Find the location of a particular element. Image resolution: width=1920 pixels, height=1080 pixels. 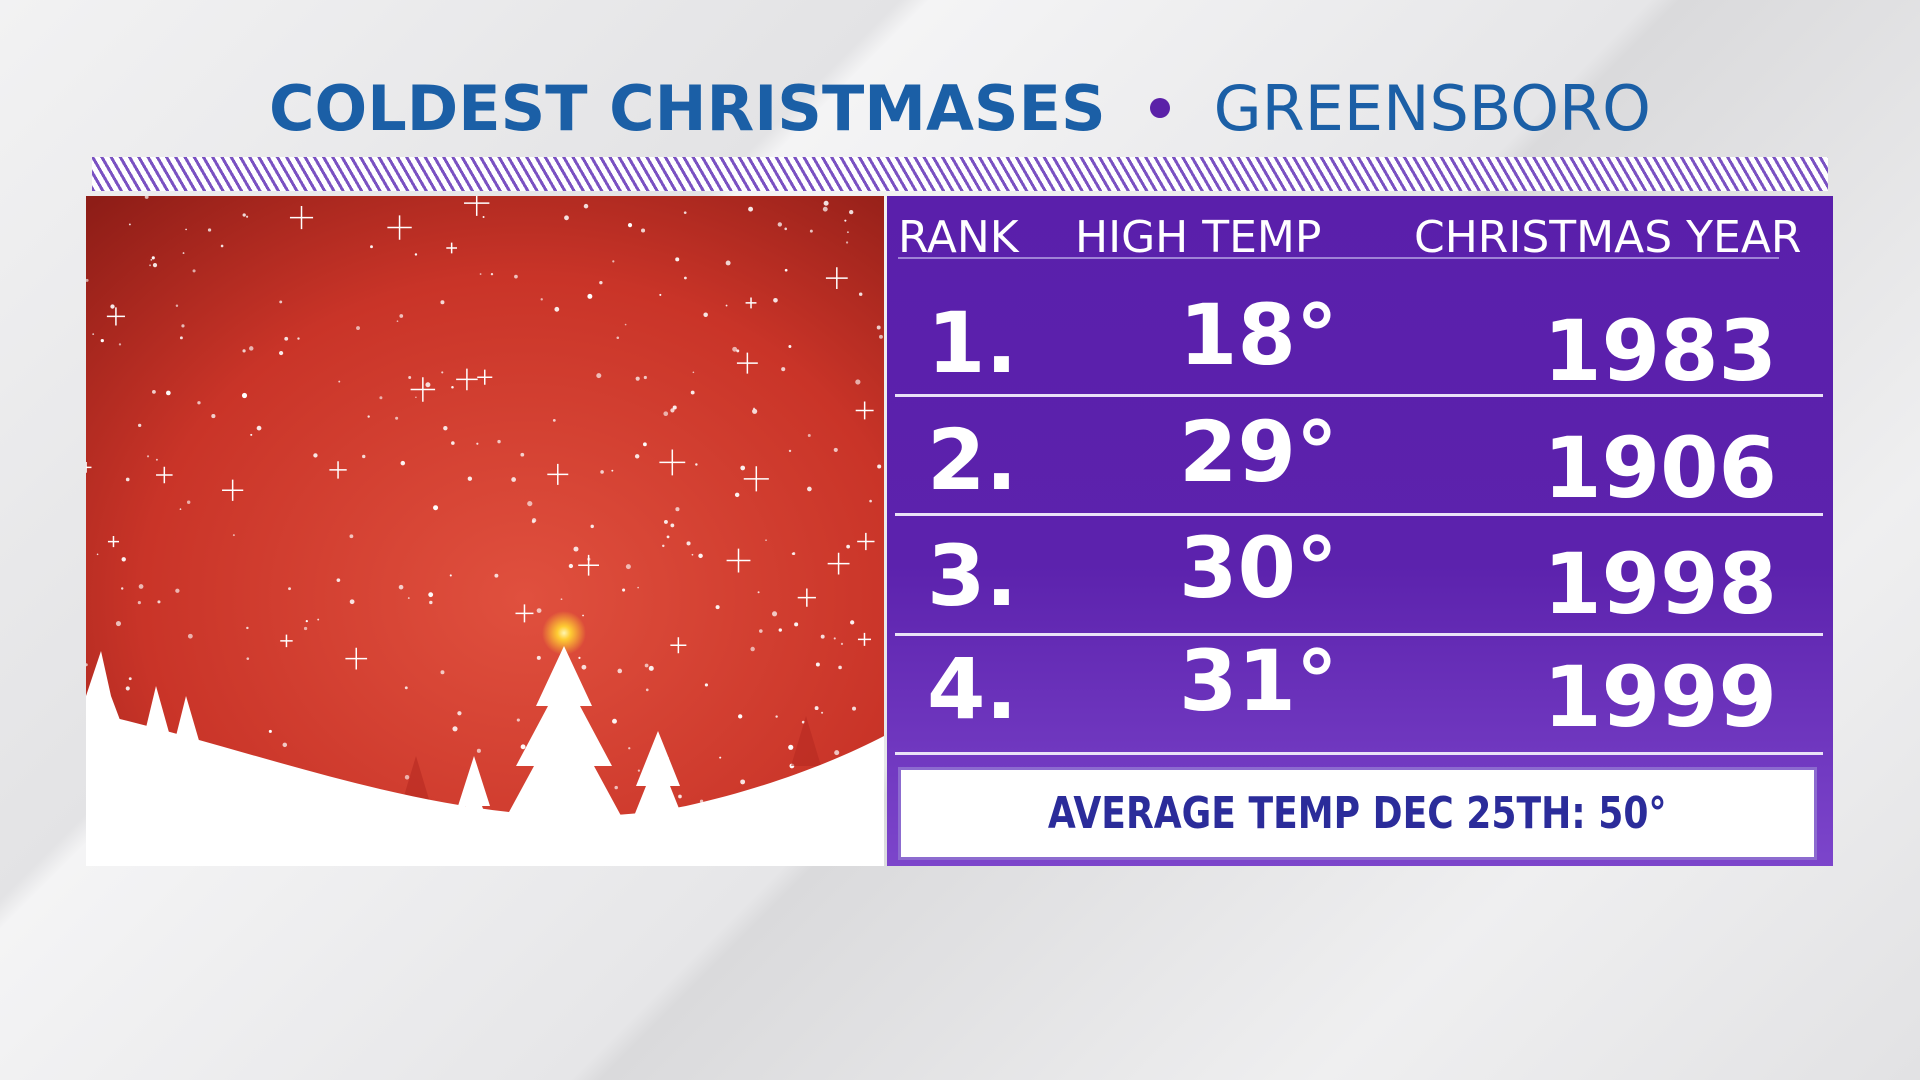

row-rule is located at coordinates (1359, 395).